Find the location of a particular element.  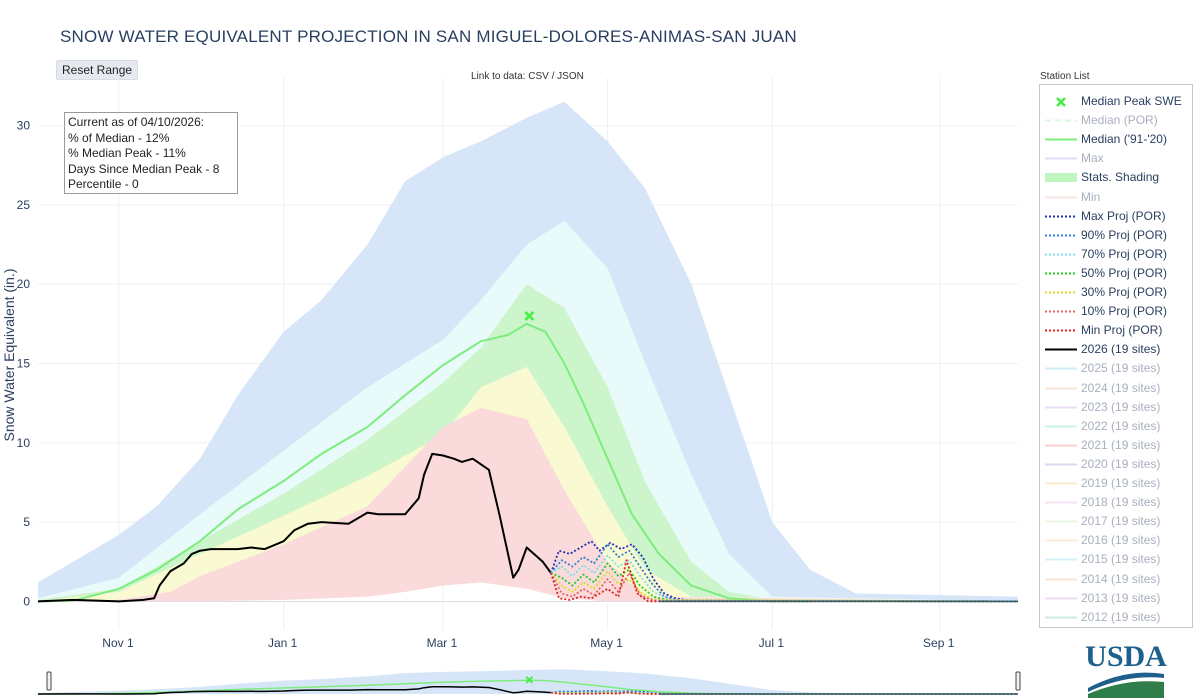

legend-label: 2012 (19 sites) is located at coordinates (1121, 616).